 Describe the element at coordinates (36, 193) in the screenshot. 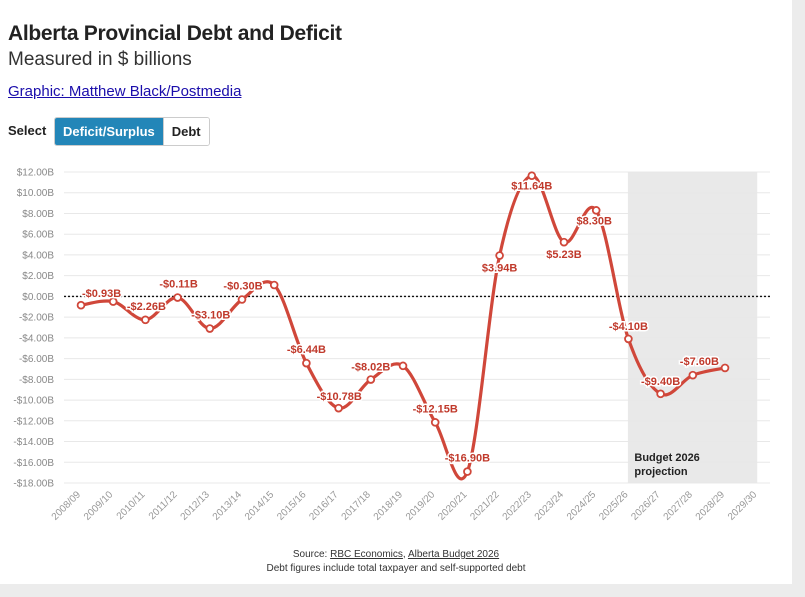

I see `y-tick-label: $10.00B` at that location.